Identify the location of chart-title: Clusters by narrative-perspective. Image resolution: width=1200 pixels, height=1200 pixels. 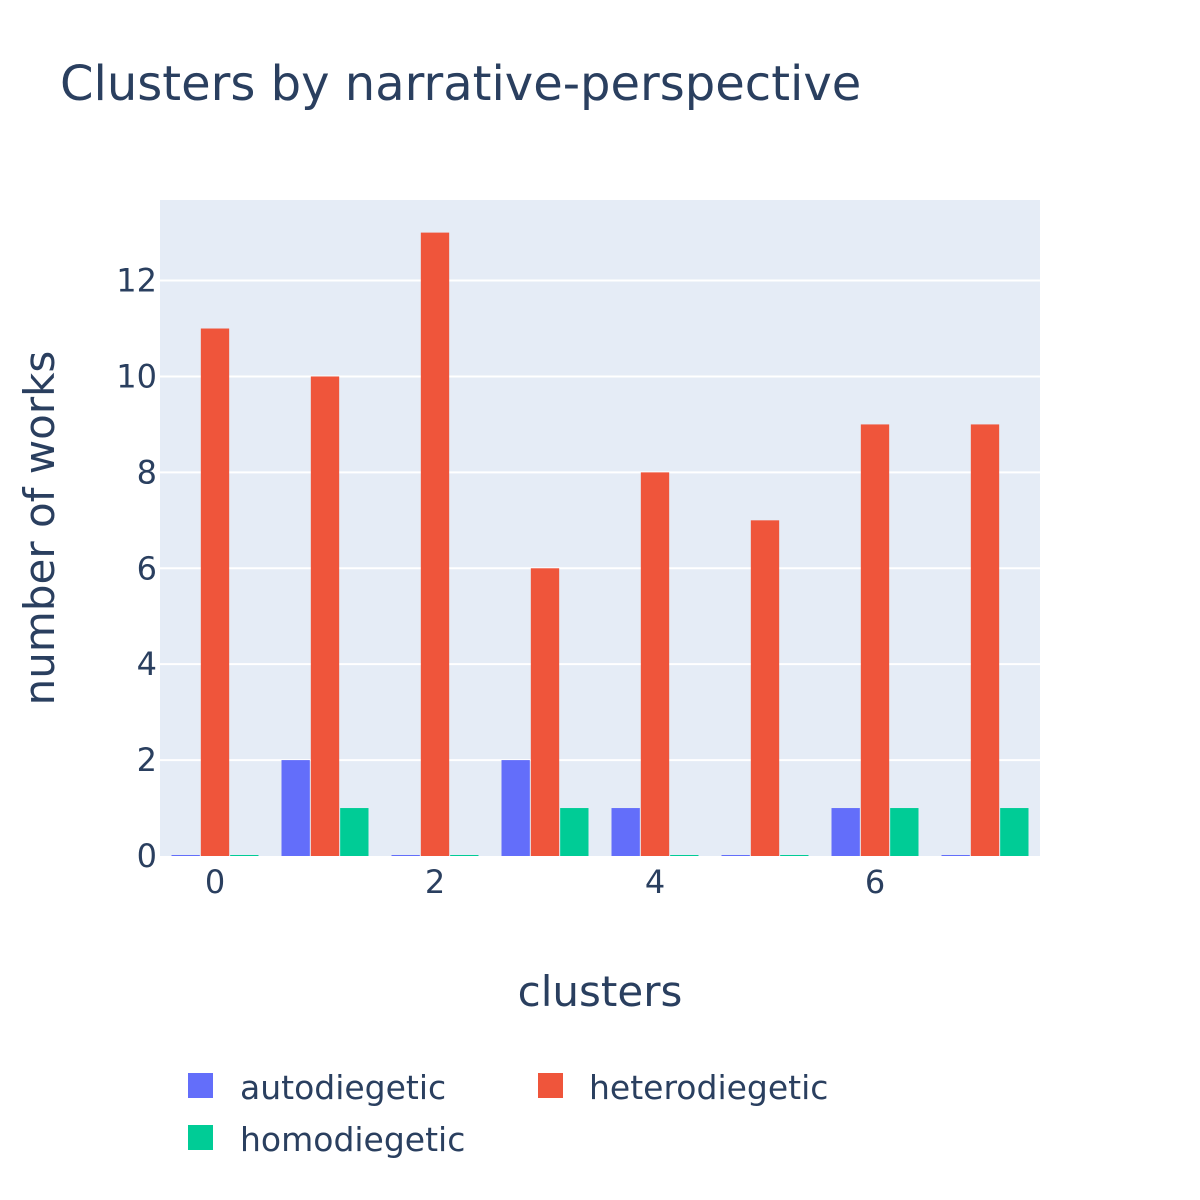
(460, 84).